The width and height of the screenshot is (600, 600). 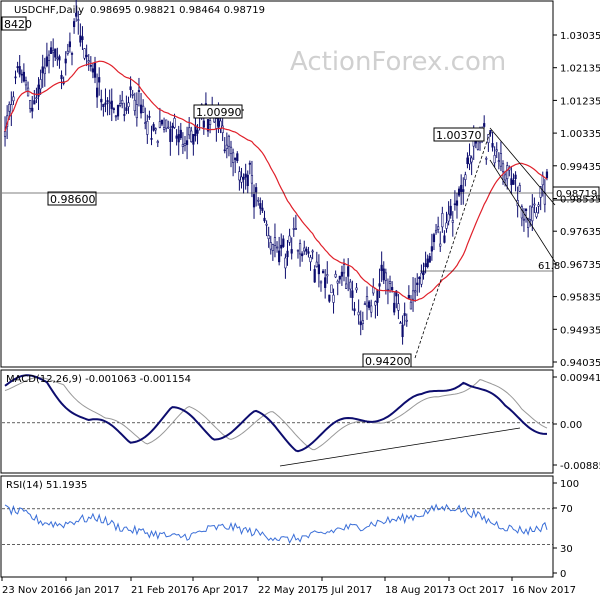 What do you see at coordinates (580, 134) in the screenshot?
I see `price-tick-label: 1.00335` at bounding box center [580, 134].